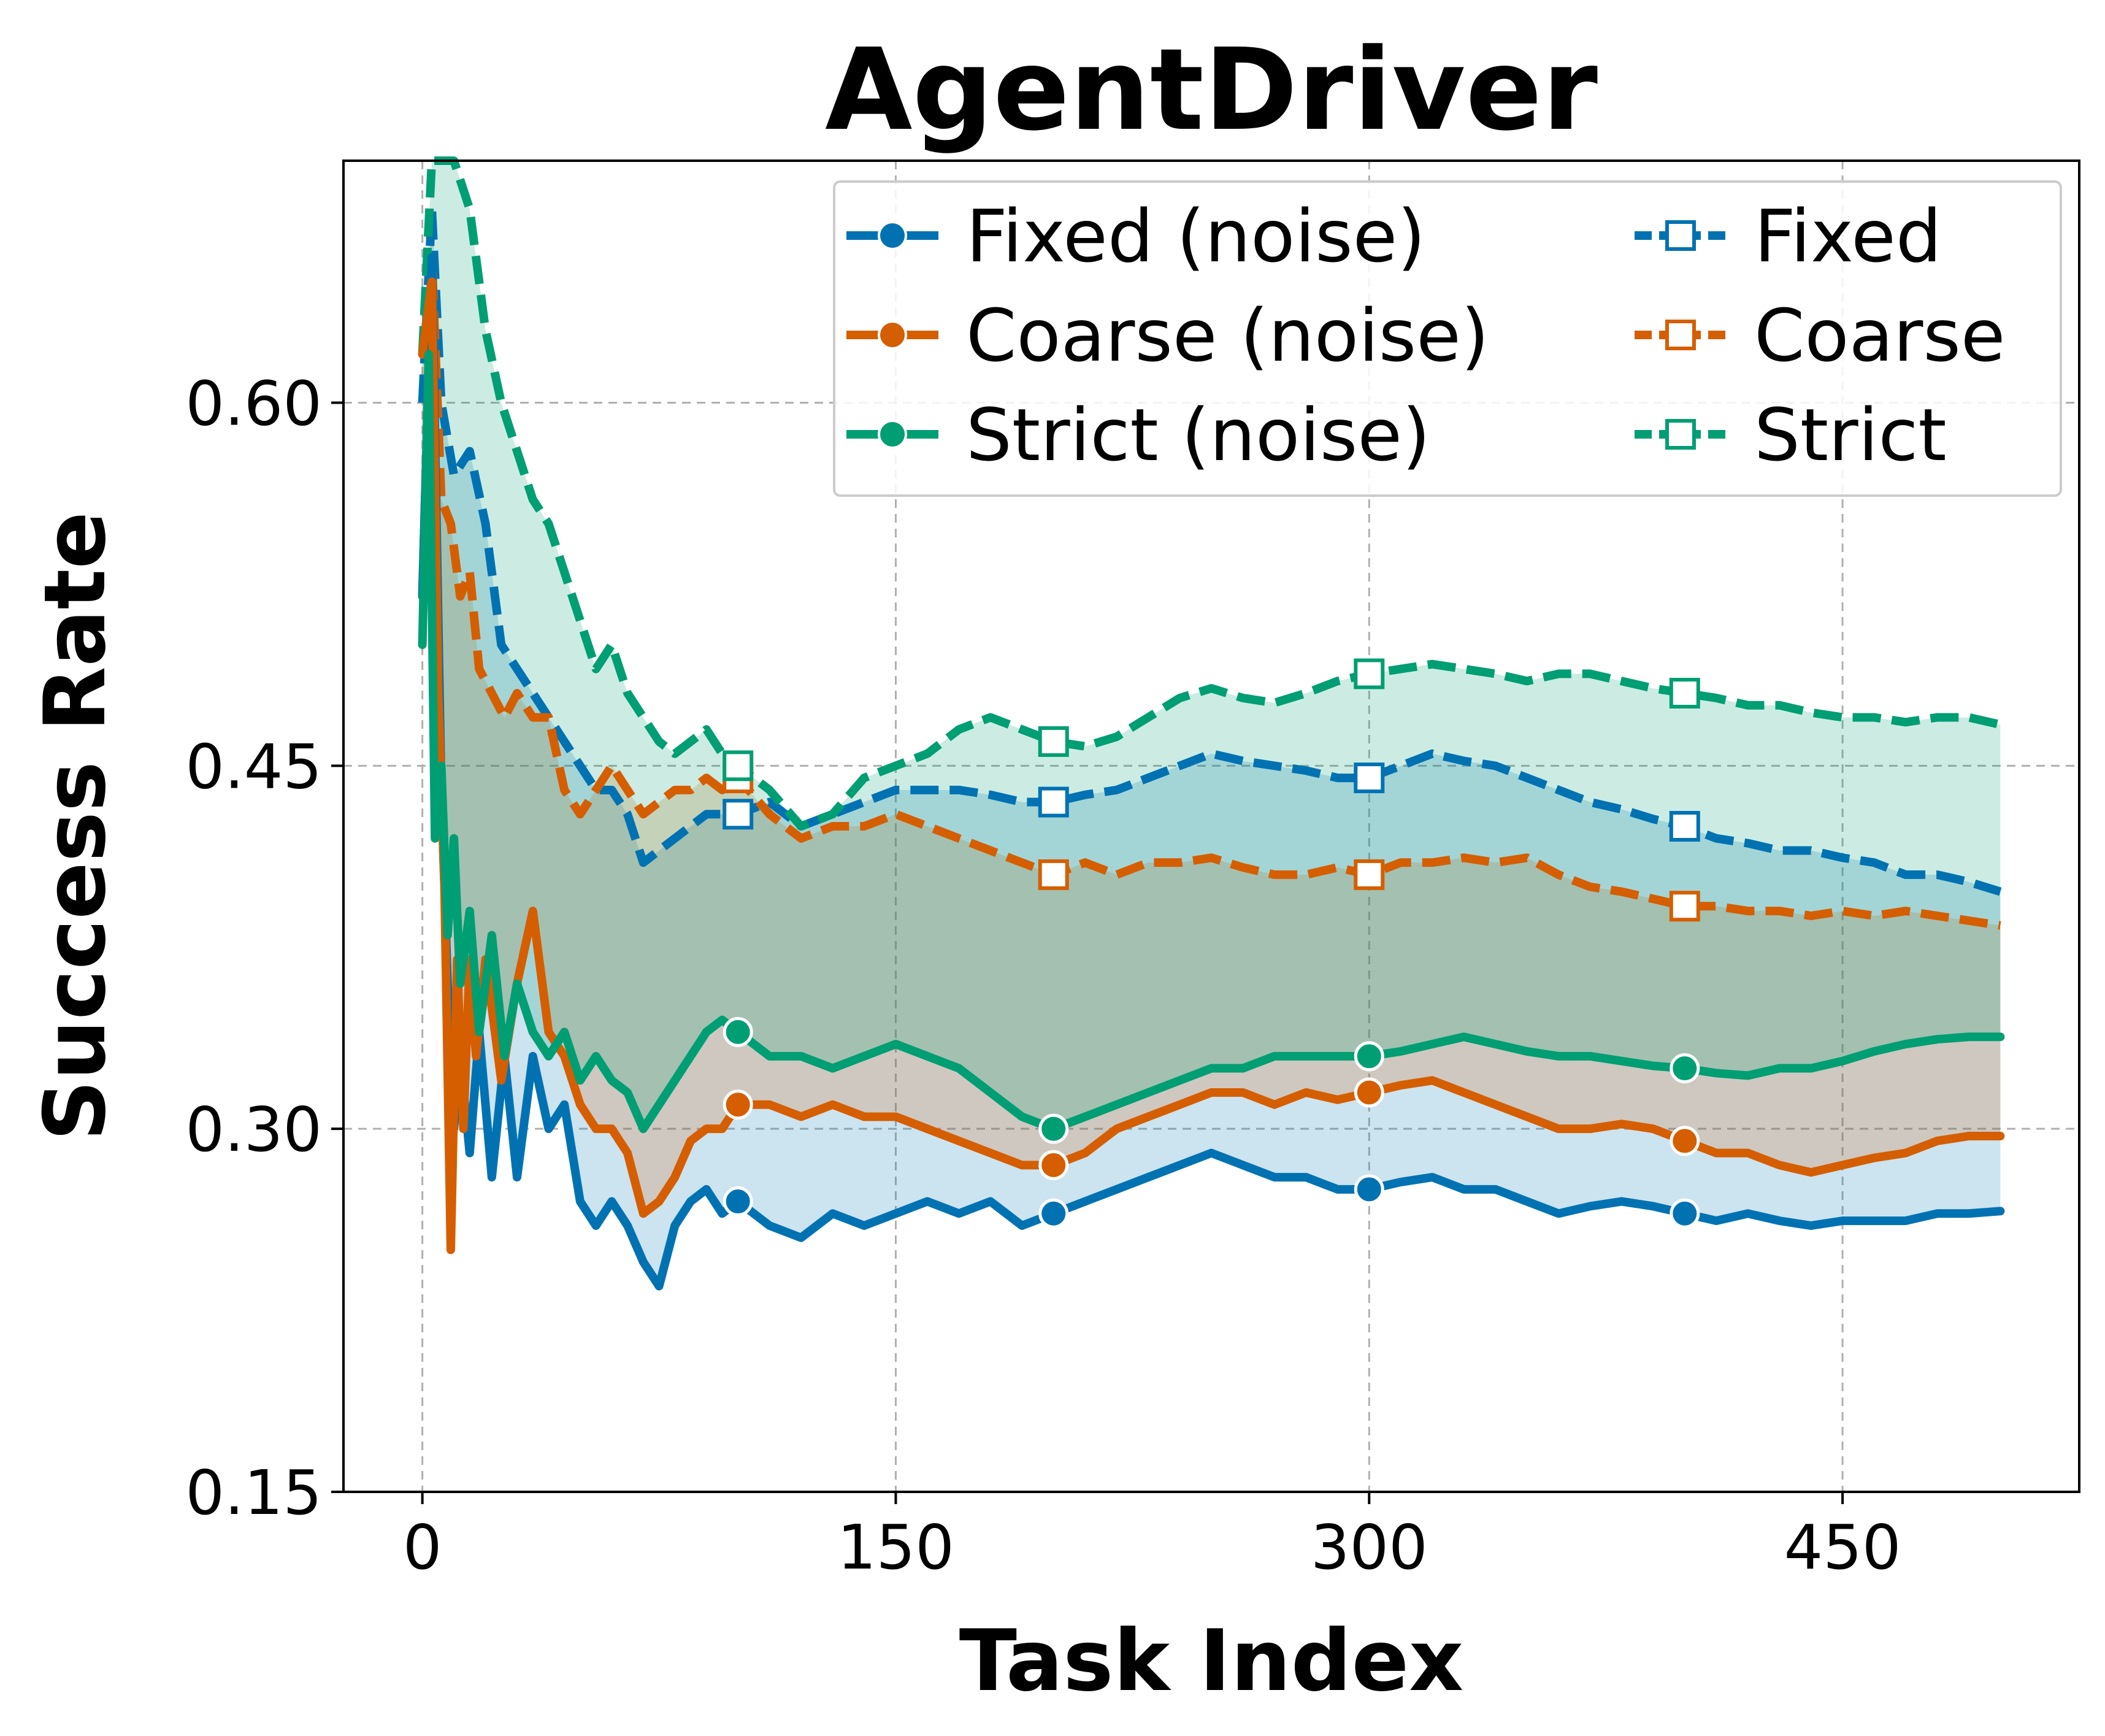  Describe the element at coordinates (264, 949) in the screenshot. I see `y-axis-ticks: 0.15 0.30 0.45 0.60` at that location.